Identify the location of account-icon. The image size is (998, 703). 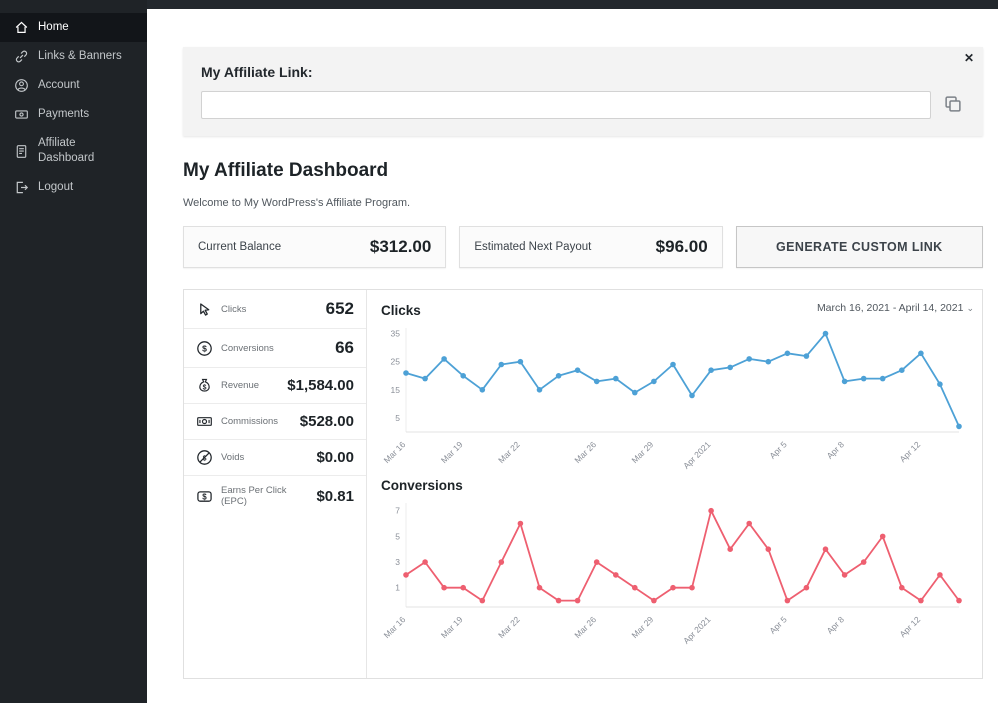
(21, 85).